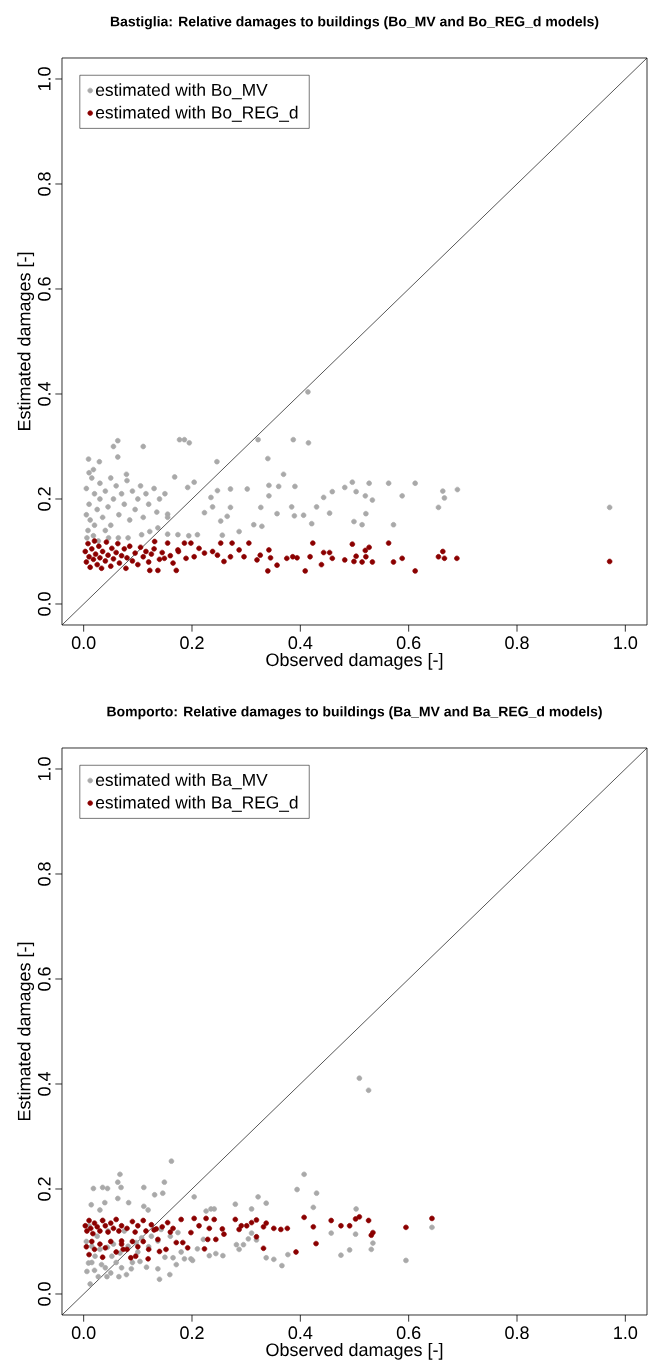 This screenshot has height=1362, width=664. I want to click on chart-title: Bastiglia: Relative damages to buildings (Bo_MV and Bo_REG_d models), so click(354, 23).